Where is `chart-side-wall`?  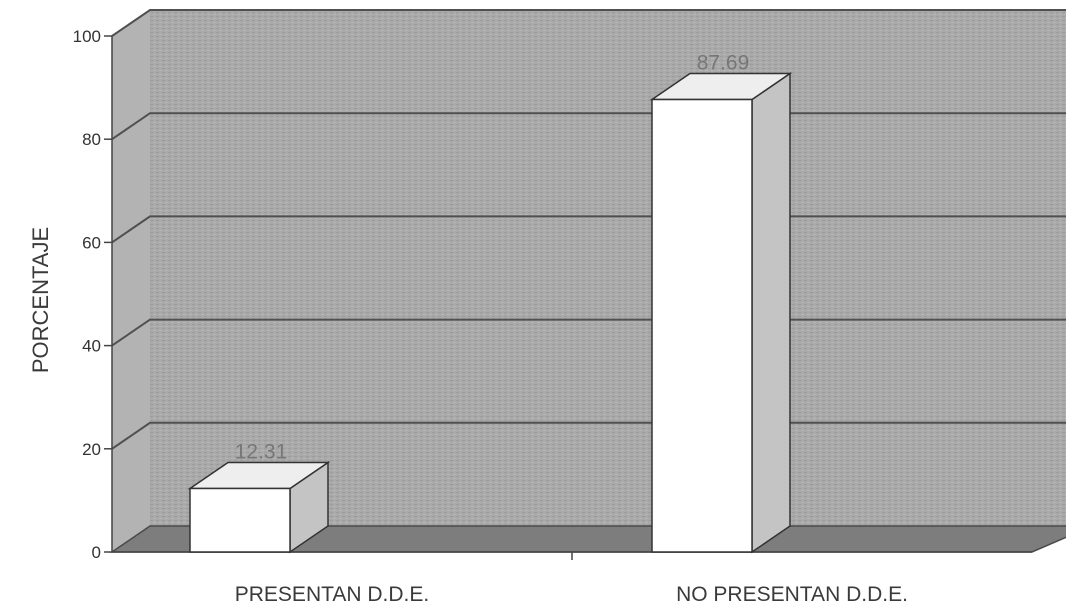 chart-side-wall is located at coordinates (131, 281).